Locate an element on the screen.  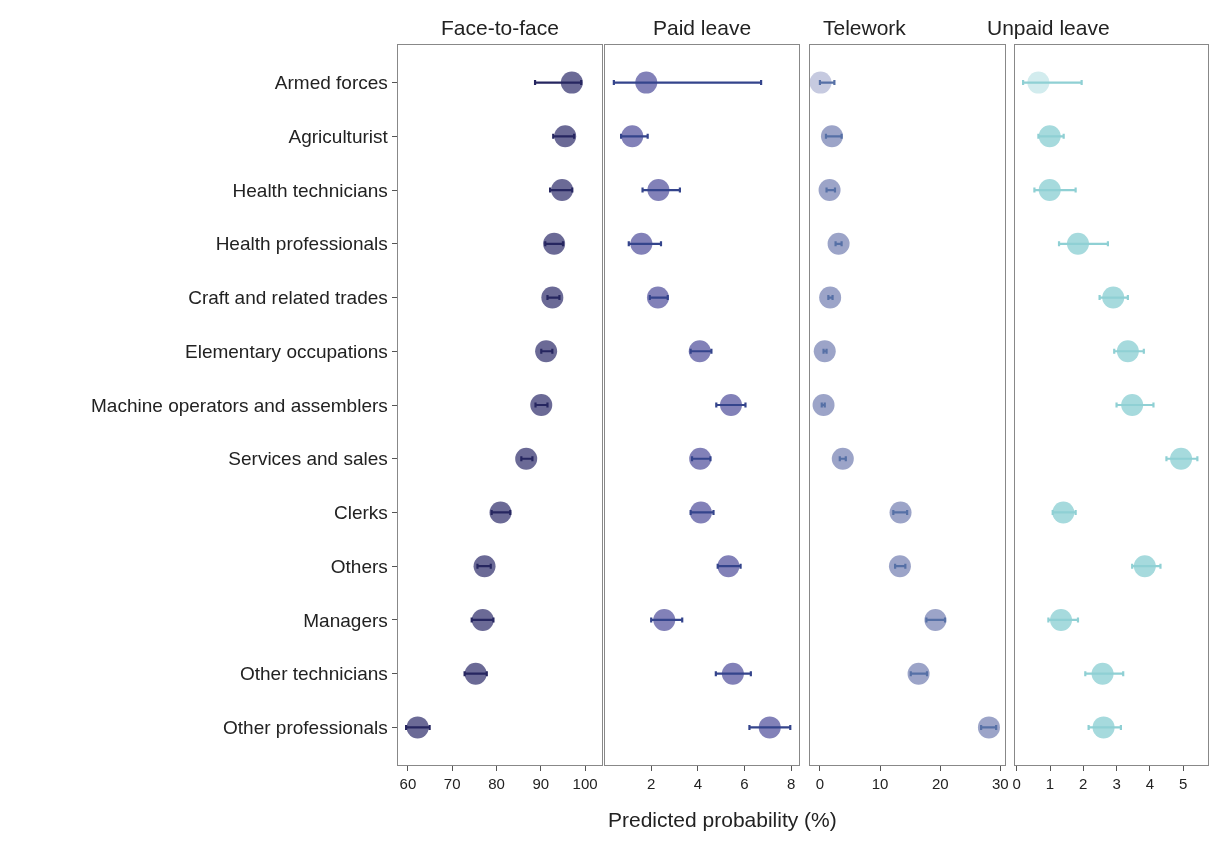
x-tick-label: 1 is located at coordinates (1050, 784).